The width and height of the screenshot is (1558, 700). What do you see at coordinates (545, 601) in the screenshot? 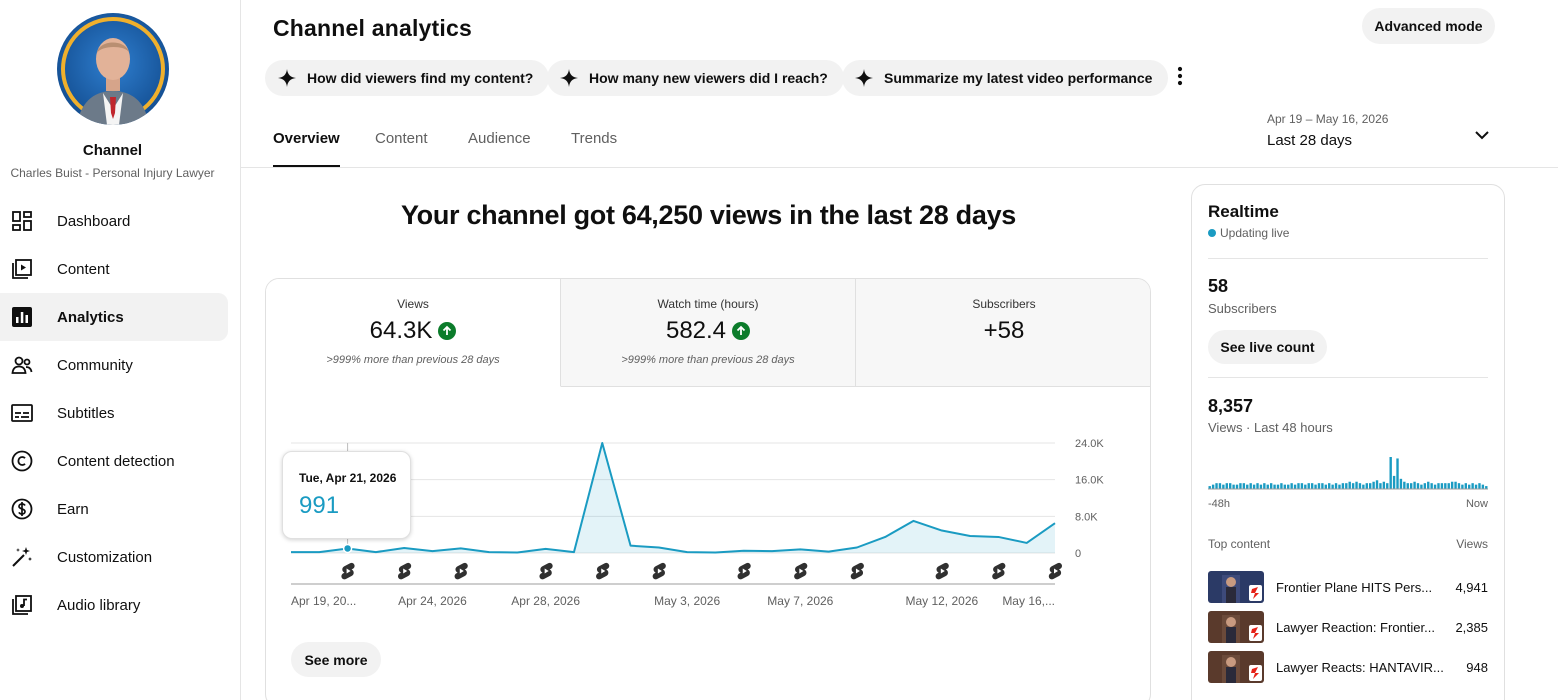
I see `x-tick-label: Apr 28, 2026` at bounding box center [545, 601].